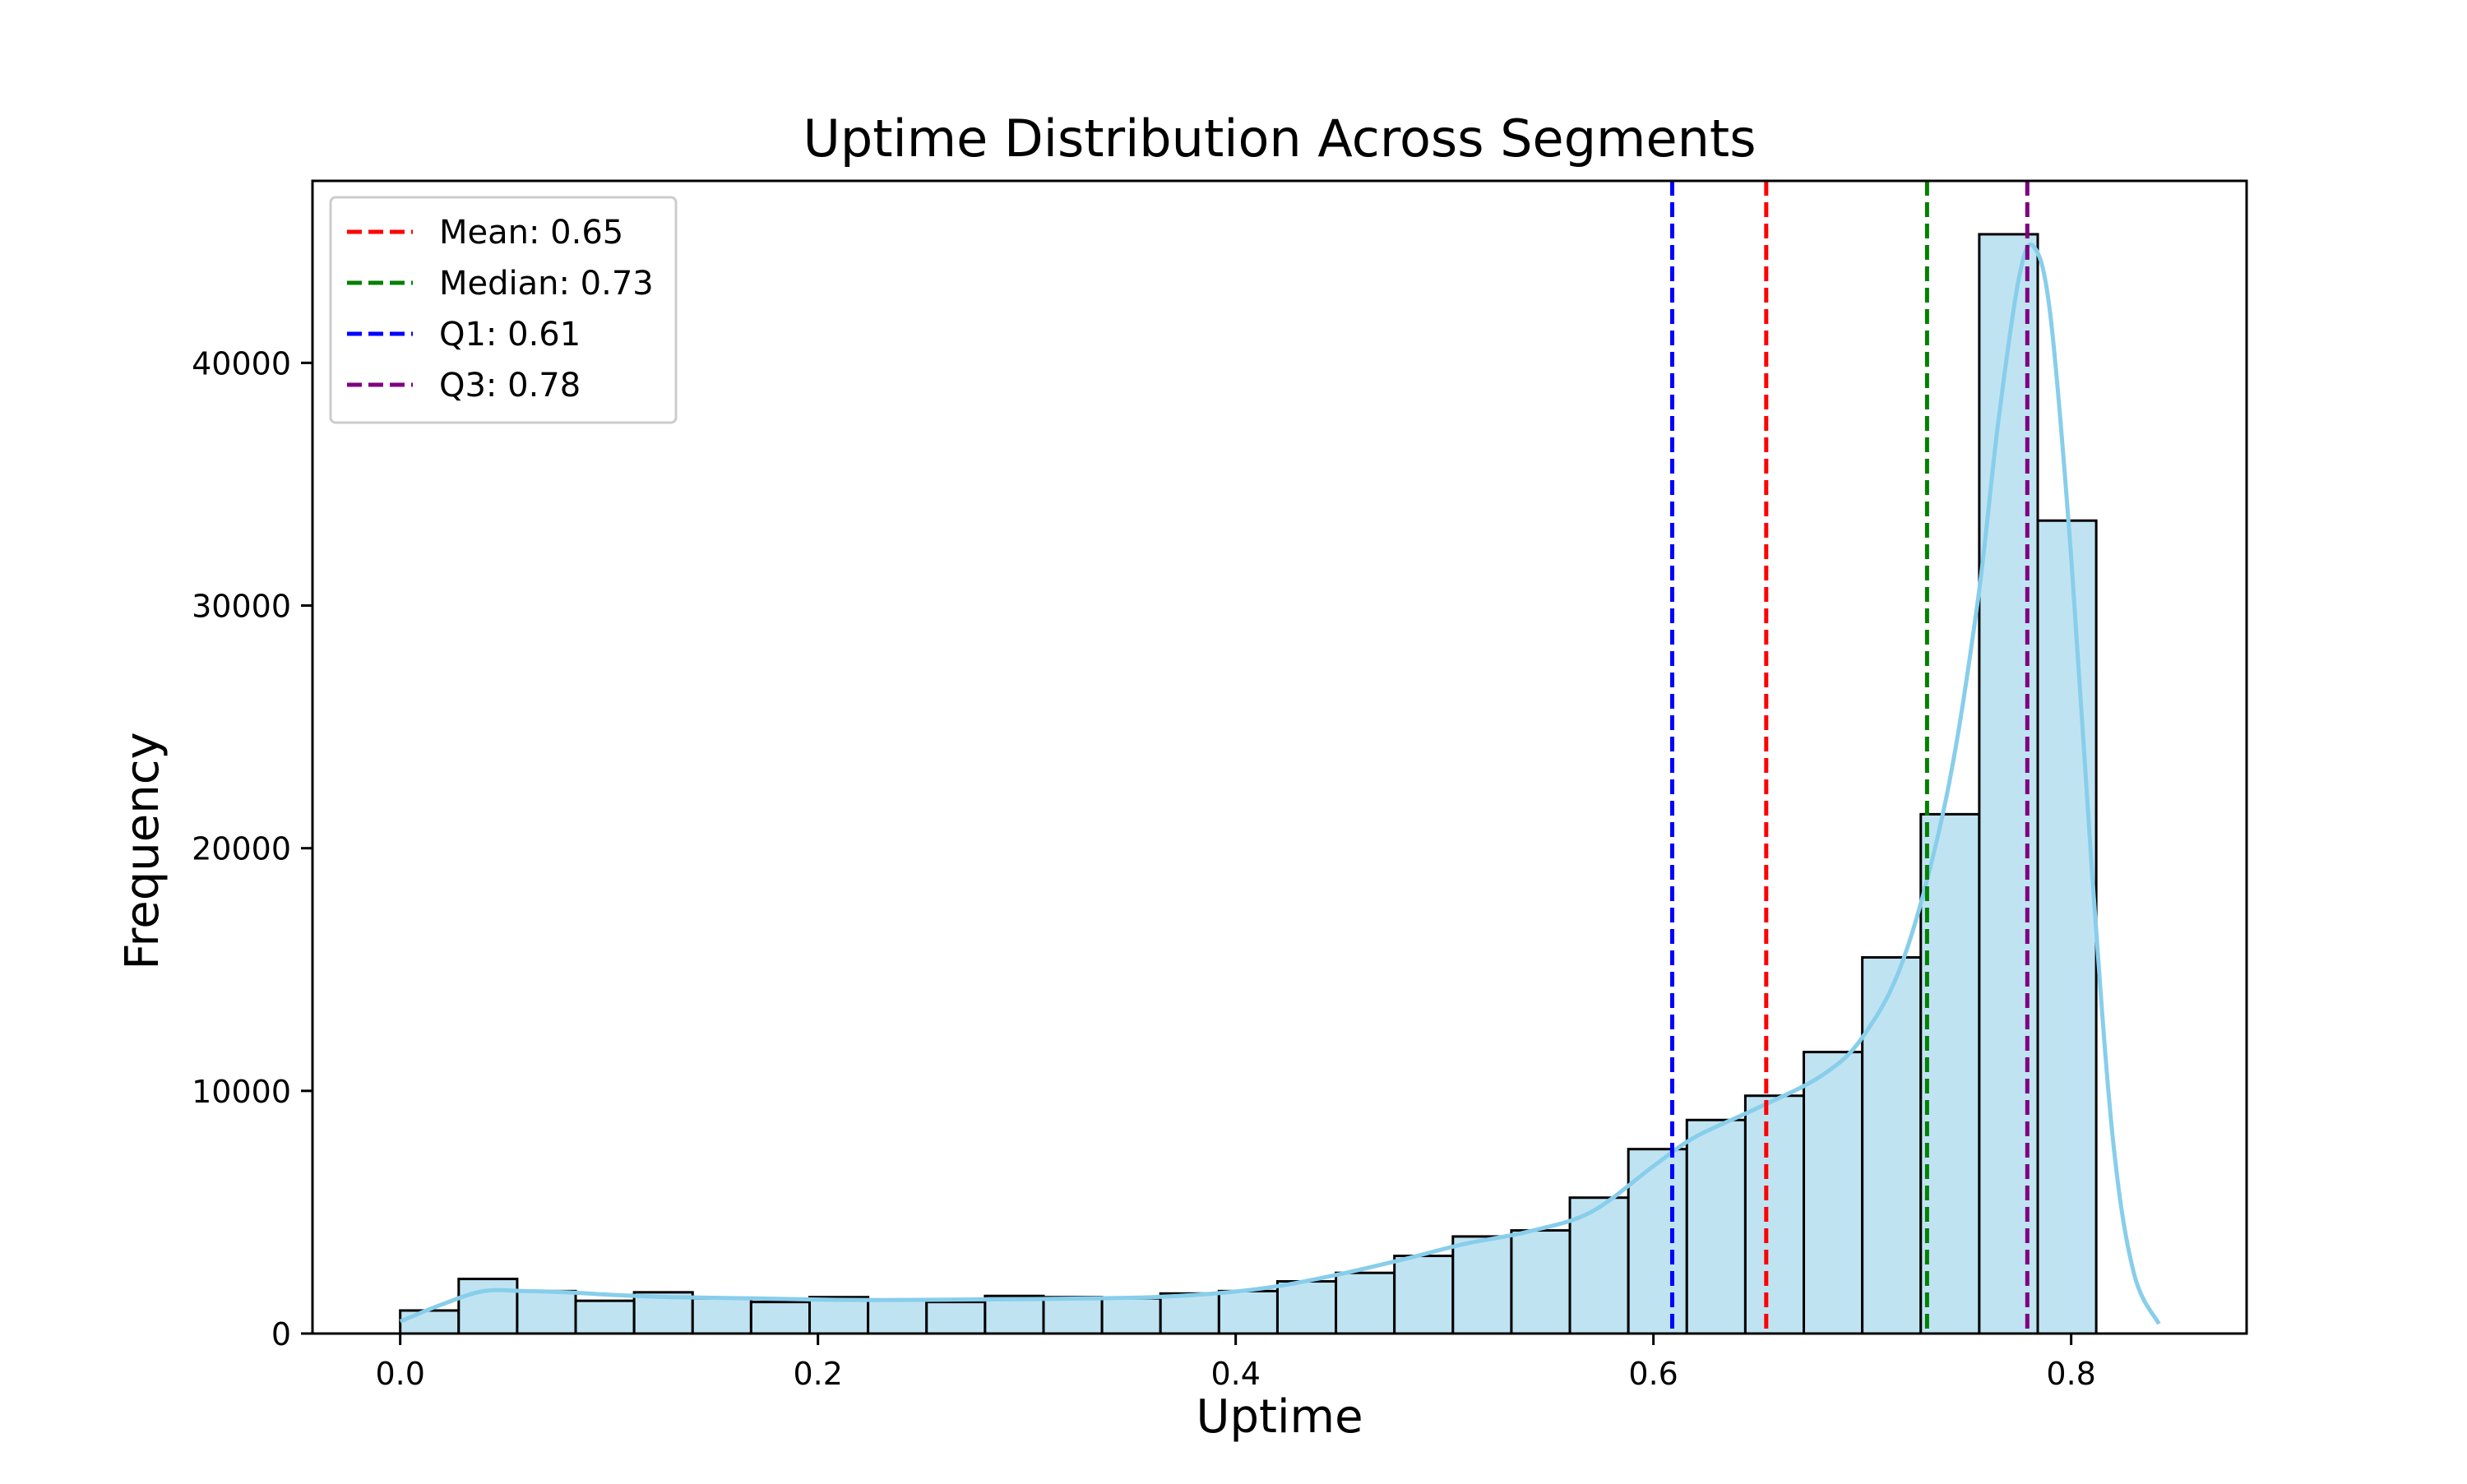 The height and width of the screenshot is (1484, 2467). I want to click on y-tick-label-1: 10000, so click(242, 1092).